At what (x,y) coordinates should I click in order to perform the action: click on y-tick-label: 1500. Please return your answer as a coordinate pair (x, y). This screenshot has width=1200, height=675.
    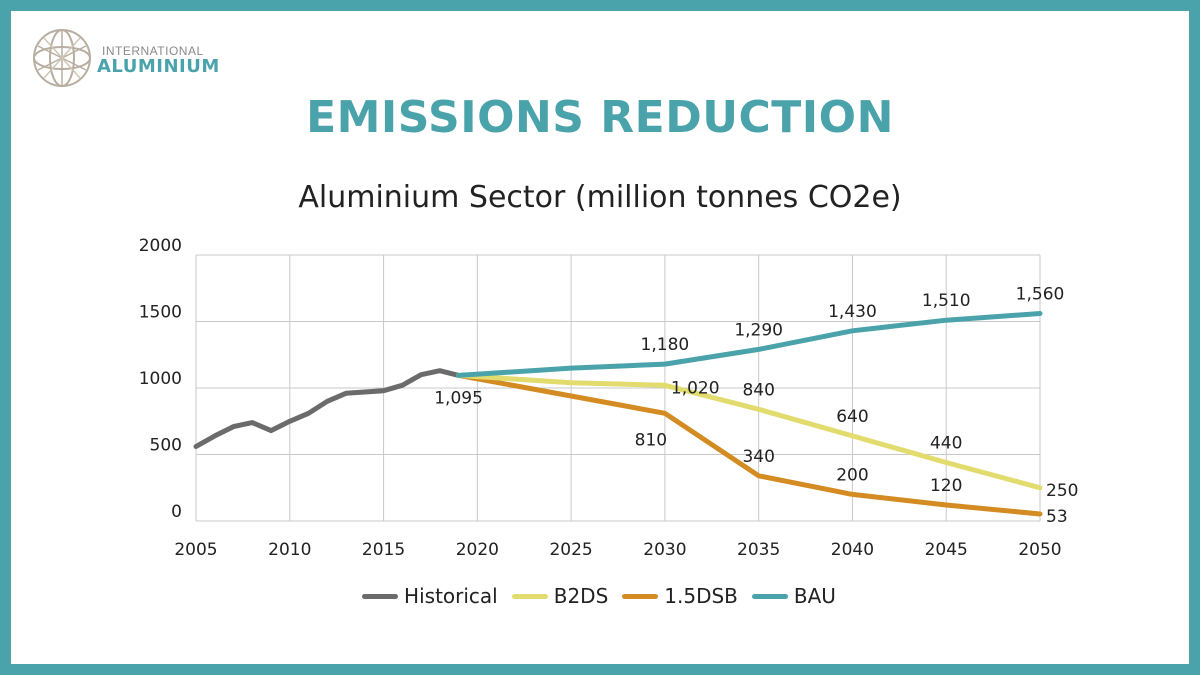
    Looking at the image, I should click on (160, 313).